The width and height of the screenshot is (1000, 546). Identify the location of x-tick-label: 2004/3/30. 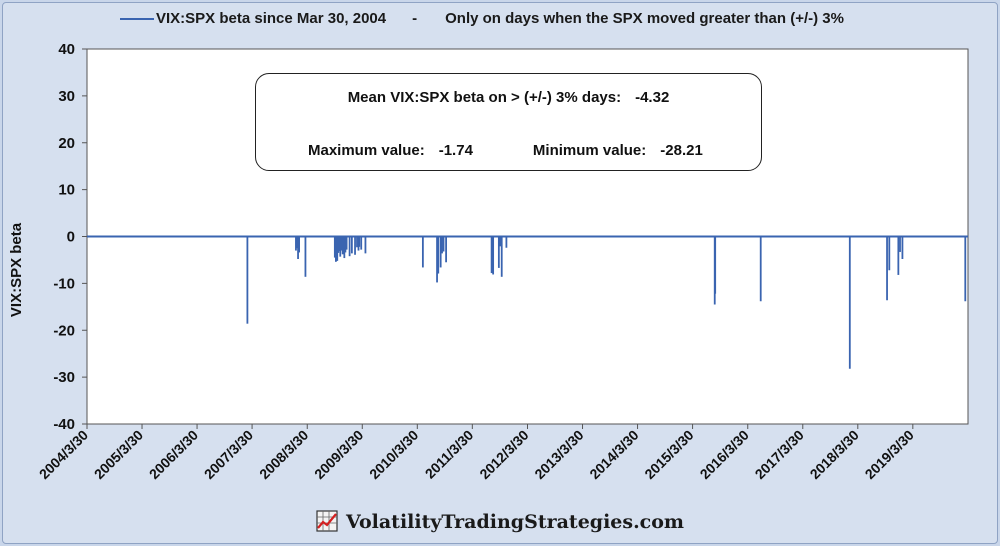
(64, 455).